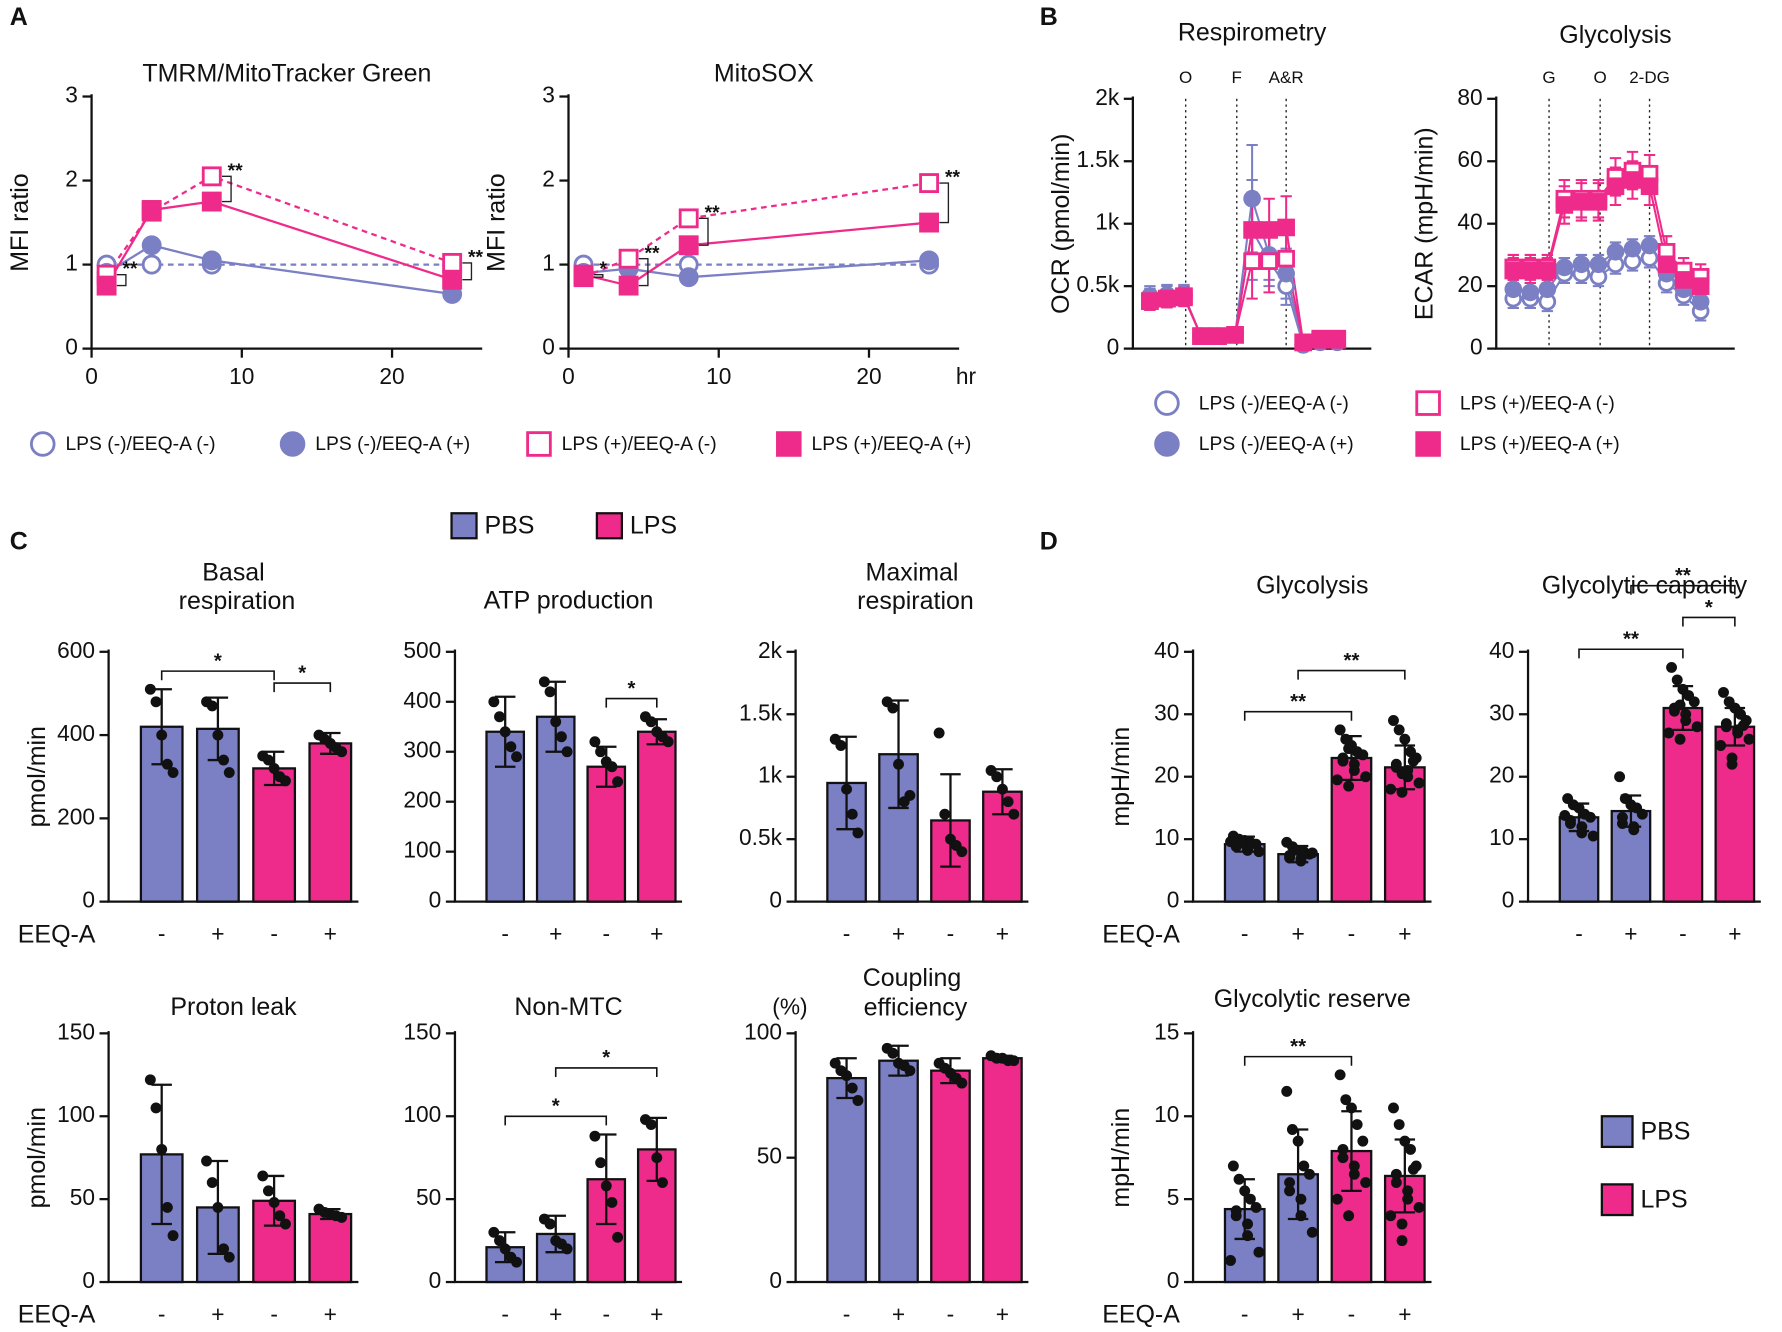 The image size is (1782, 1332). I want to click on phase-label: O, so click(1185, 77).